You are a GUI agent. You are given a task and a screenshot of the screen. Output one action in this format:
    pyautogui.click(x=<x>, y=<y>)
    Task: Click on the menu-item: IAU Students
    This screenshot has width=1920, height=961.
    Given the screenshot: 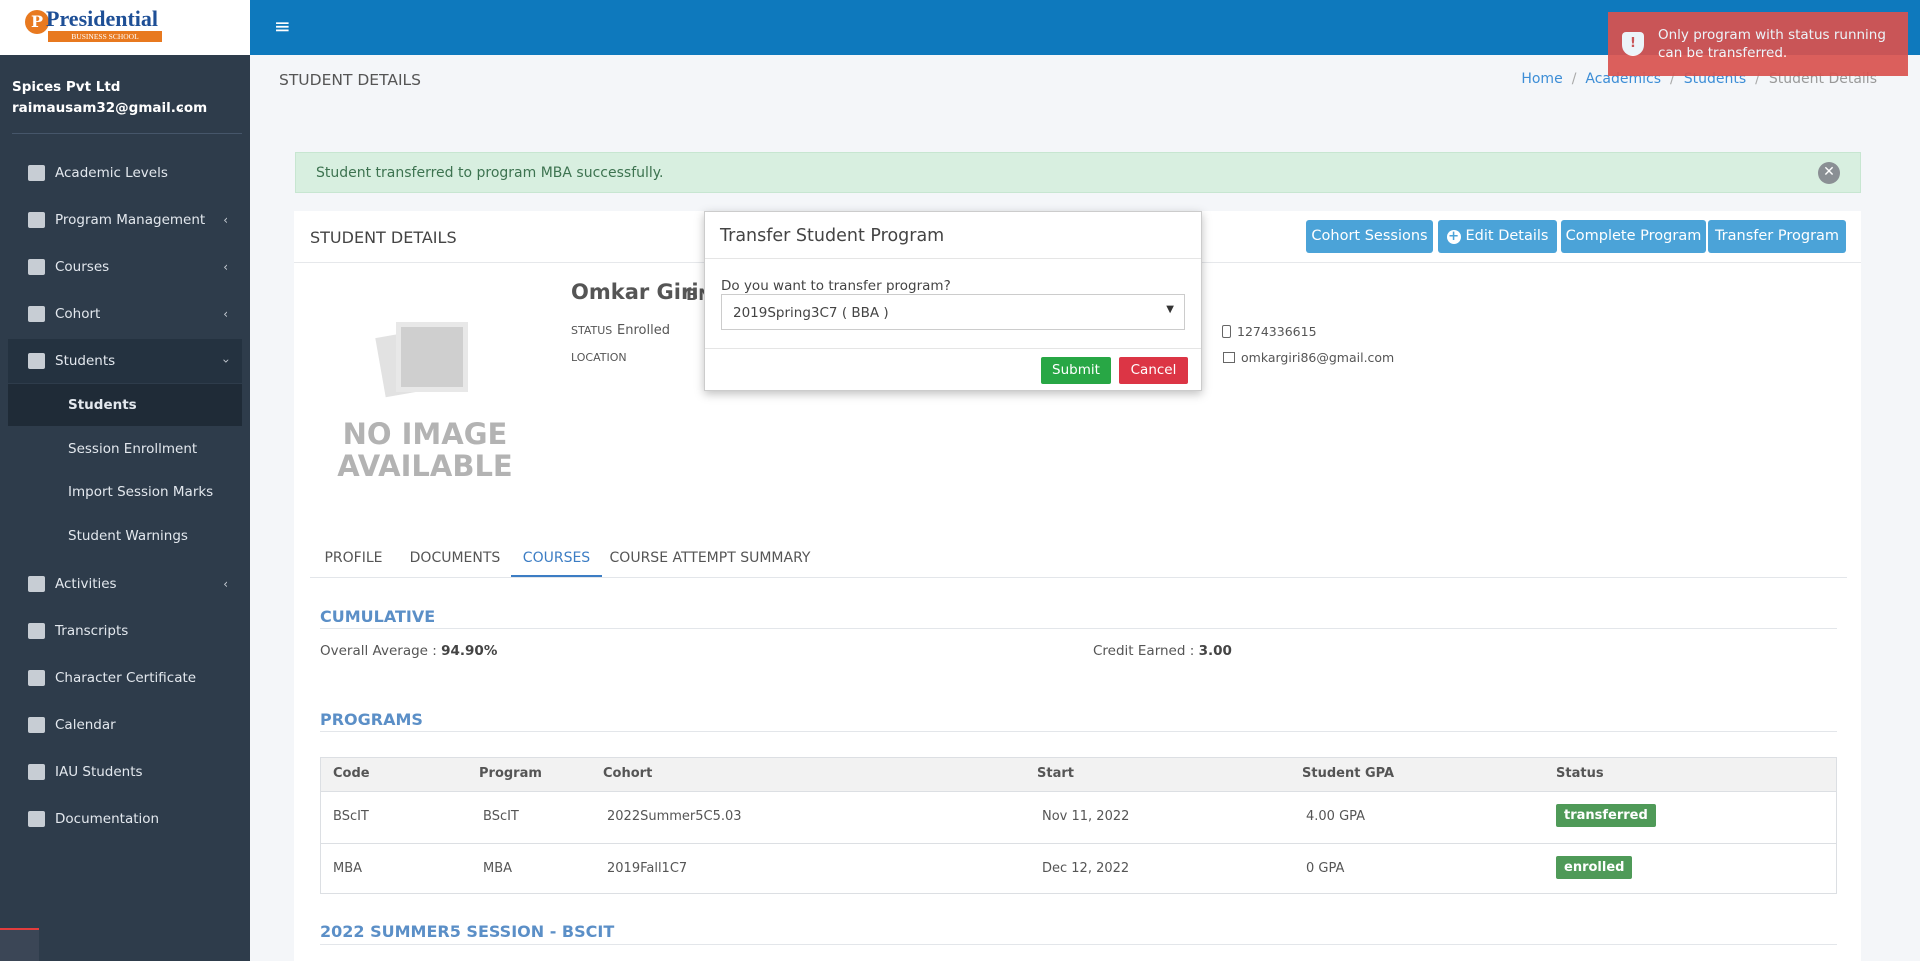 What is the action you would take?
    pyautogui.click(x=125, y=772)
    